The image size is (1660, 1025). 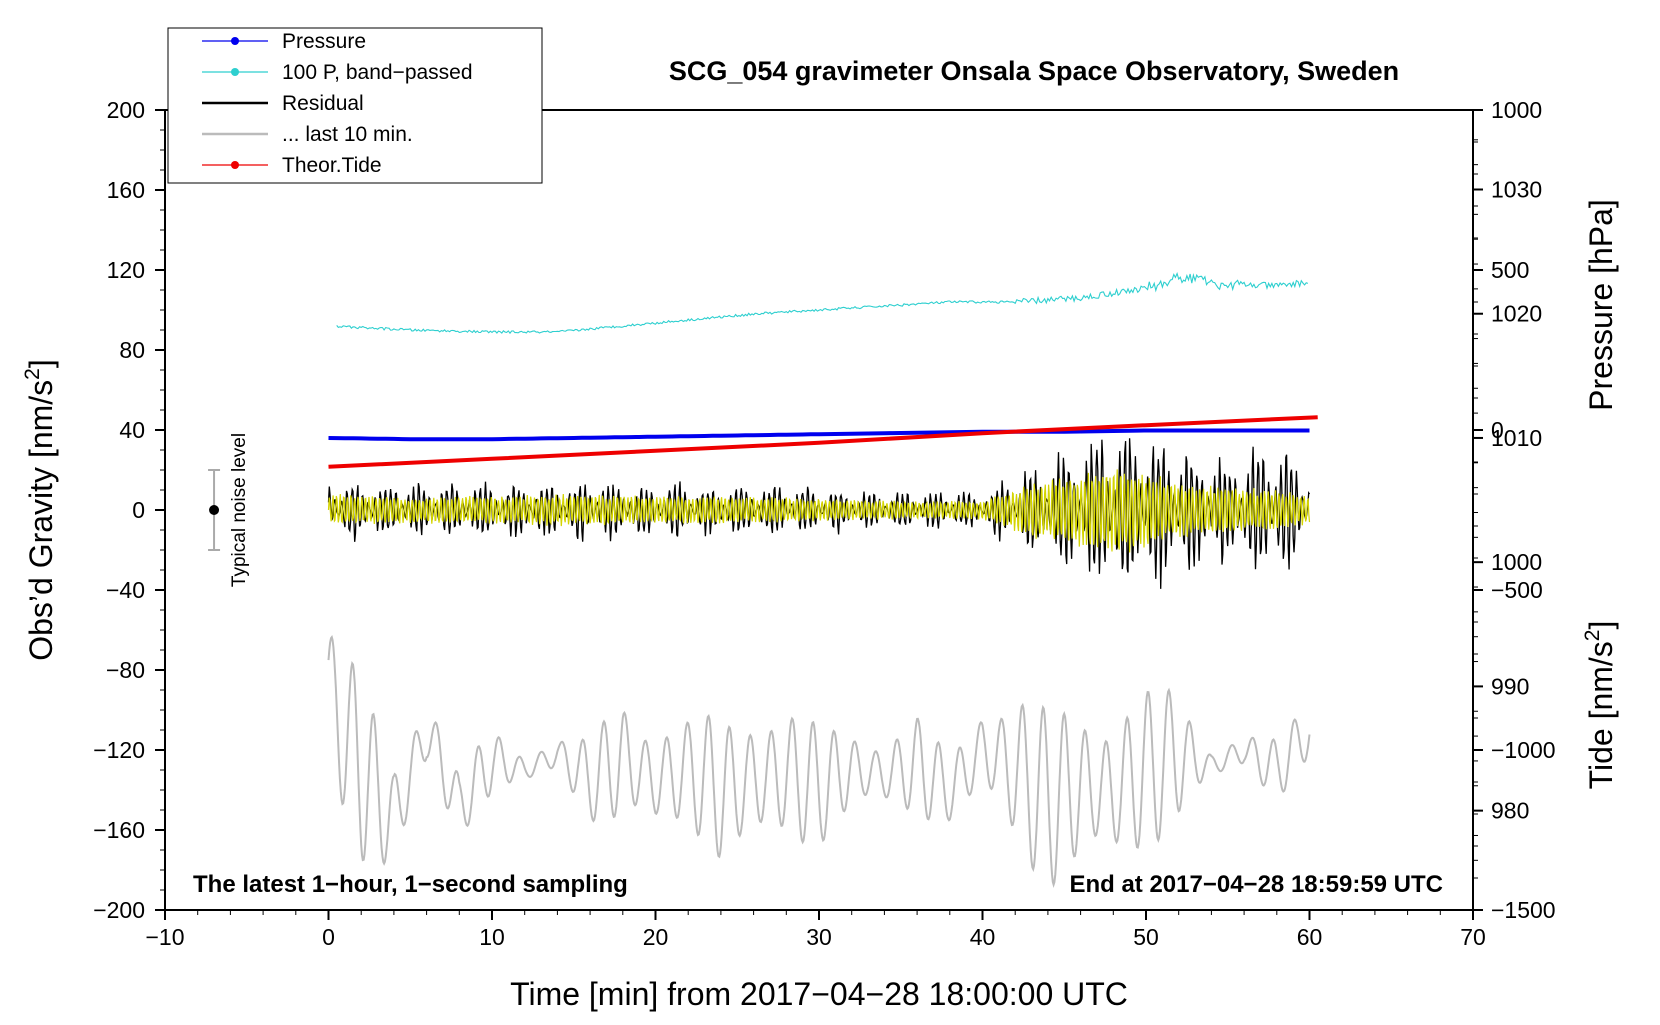 What do you see at coordinates (1517, 590) in the screenshot?
I see `y-tide-tick-label: −500` at bounding box center [1517, 590].